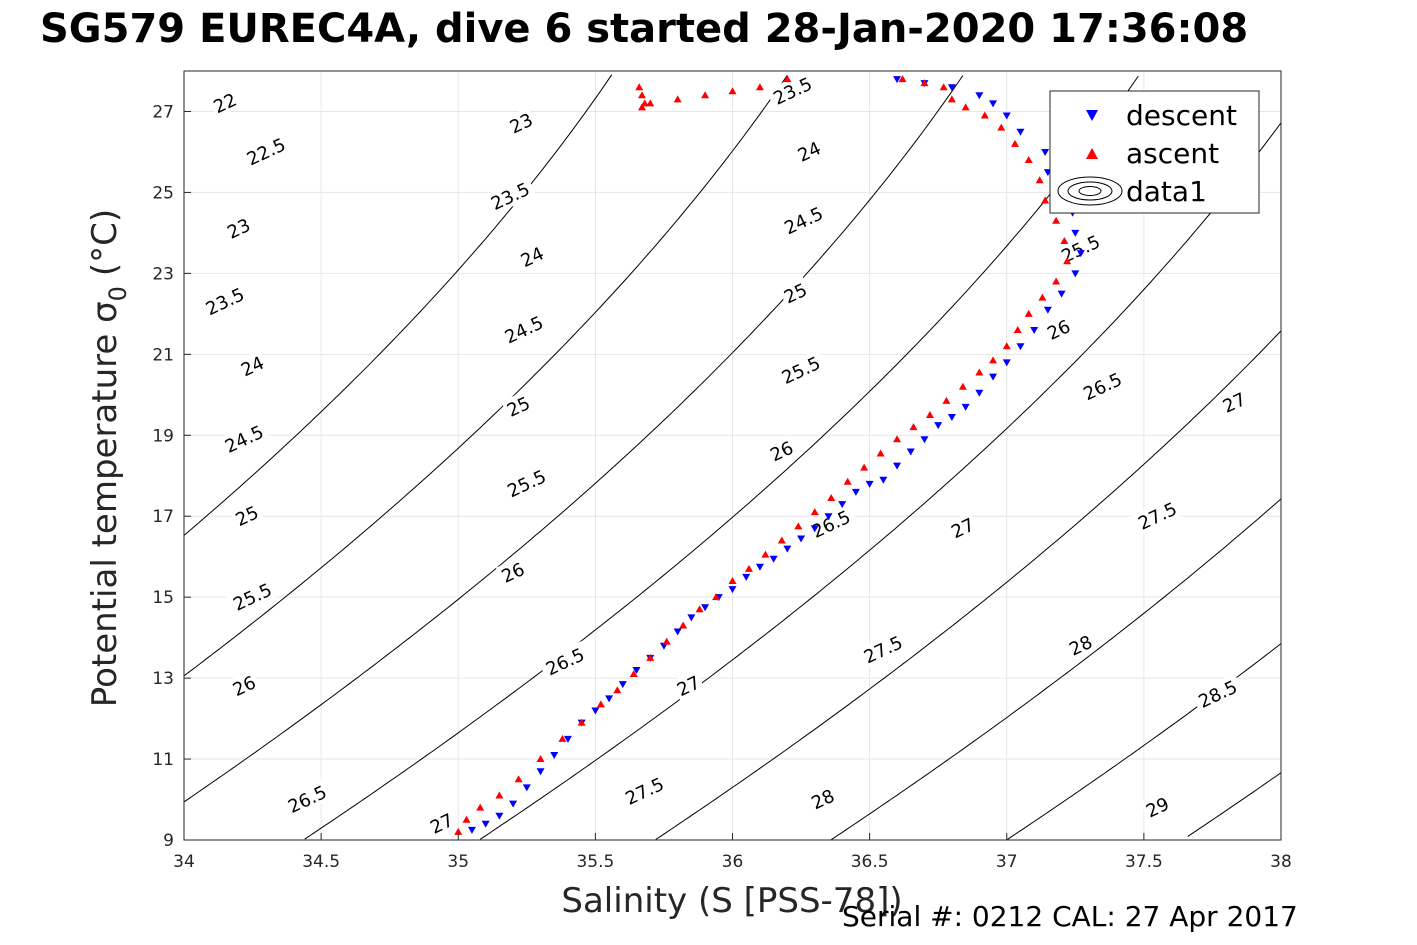 The width and height of the screenshot is (1417, 945). Describe the element at coordinates (1007, 862) in the screenshot. I see `x-tick-label: 37` at that location.